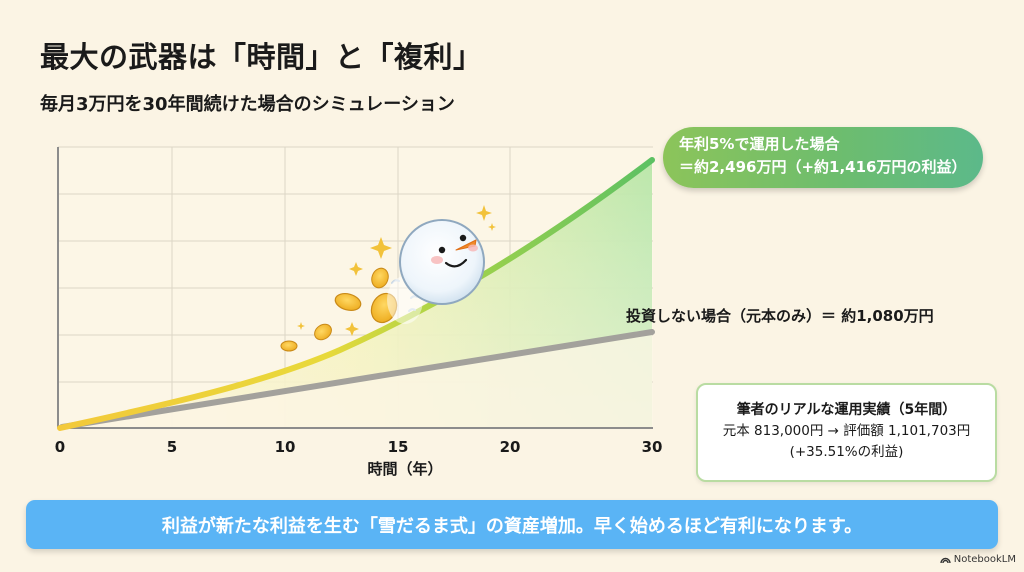  What do you see at coordinates (846, 452) in the screenshot?
I see `author-results-gain: (+35.51%の利益)` at bounding box center [846, 452].